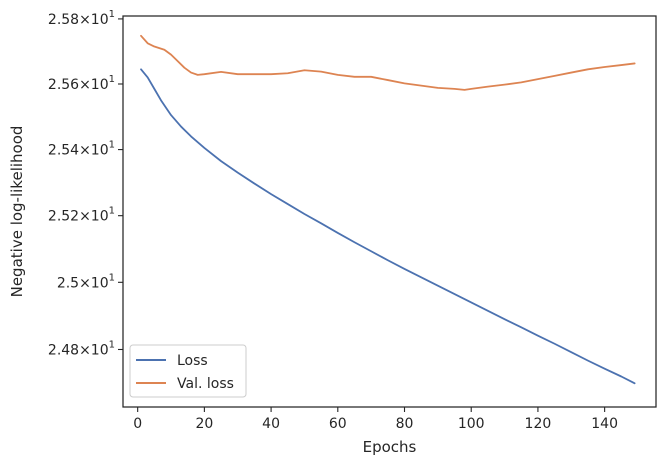 This screenshot has height=465, width=667. What do you see at coordinates (81, 149) in the screenshot?
I see `y-tick-label: 2.54×10¹` at bounding box center [81, 149].